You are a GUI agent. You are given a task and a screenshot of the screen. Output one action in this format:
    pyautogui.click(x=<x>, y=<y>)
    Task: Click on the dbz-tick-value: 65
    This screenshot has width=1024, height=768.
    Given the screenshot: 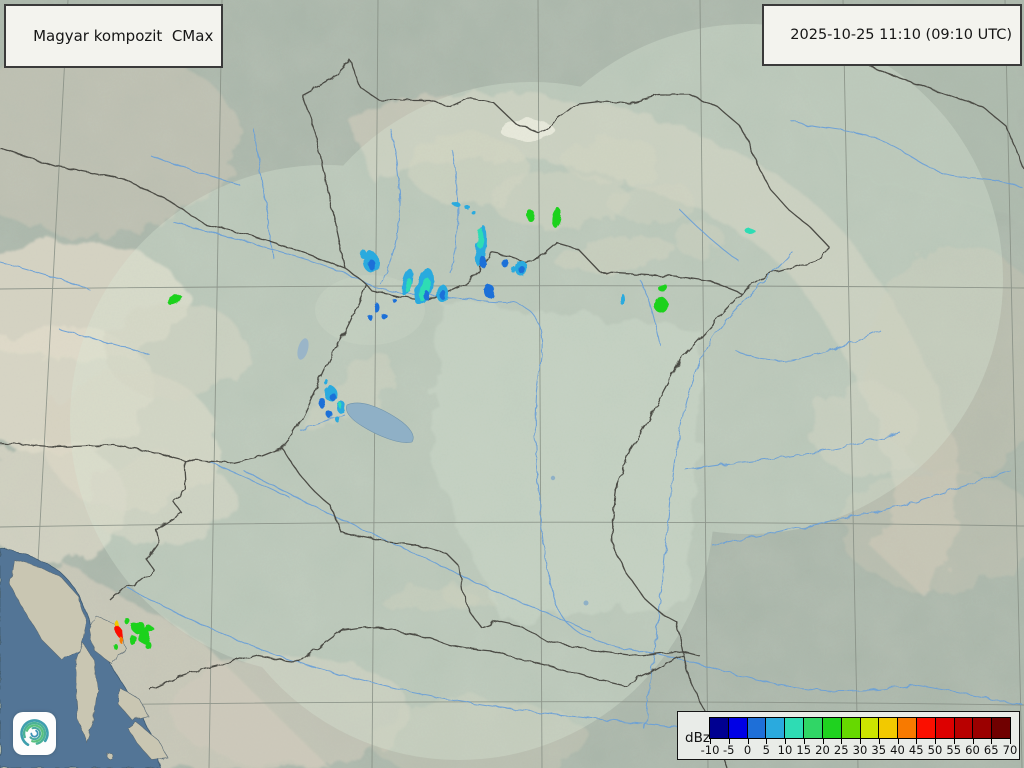 What is the action you would take?
    pyautogui.click(x=991, y=750)
    